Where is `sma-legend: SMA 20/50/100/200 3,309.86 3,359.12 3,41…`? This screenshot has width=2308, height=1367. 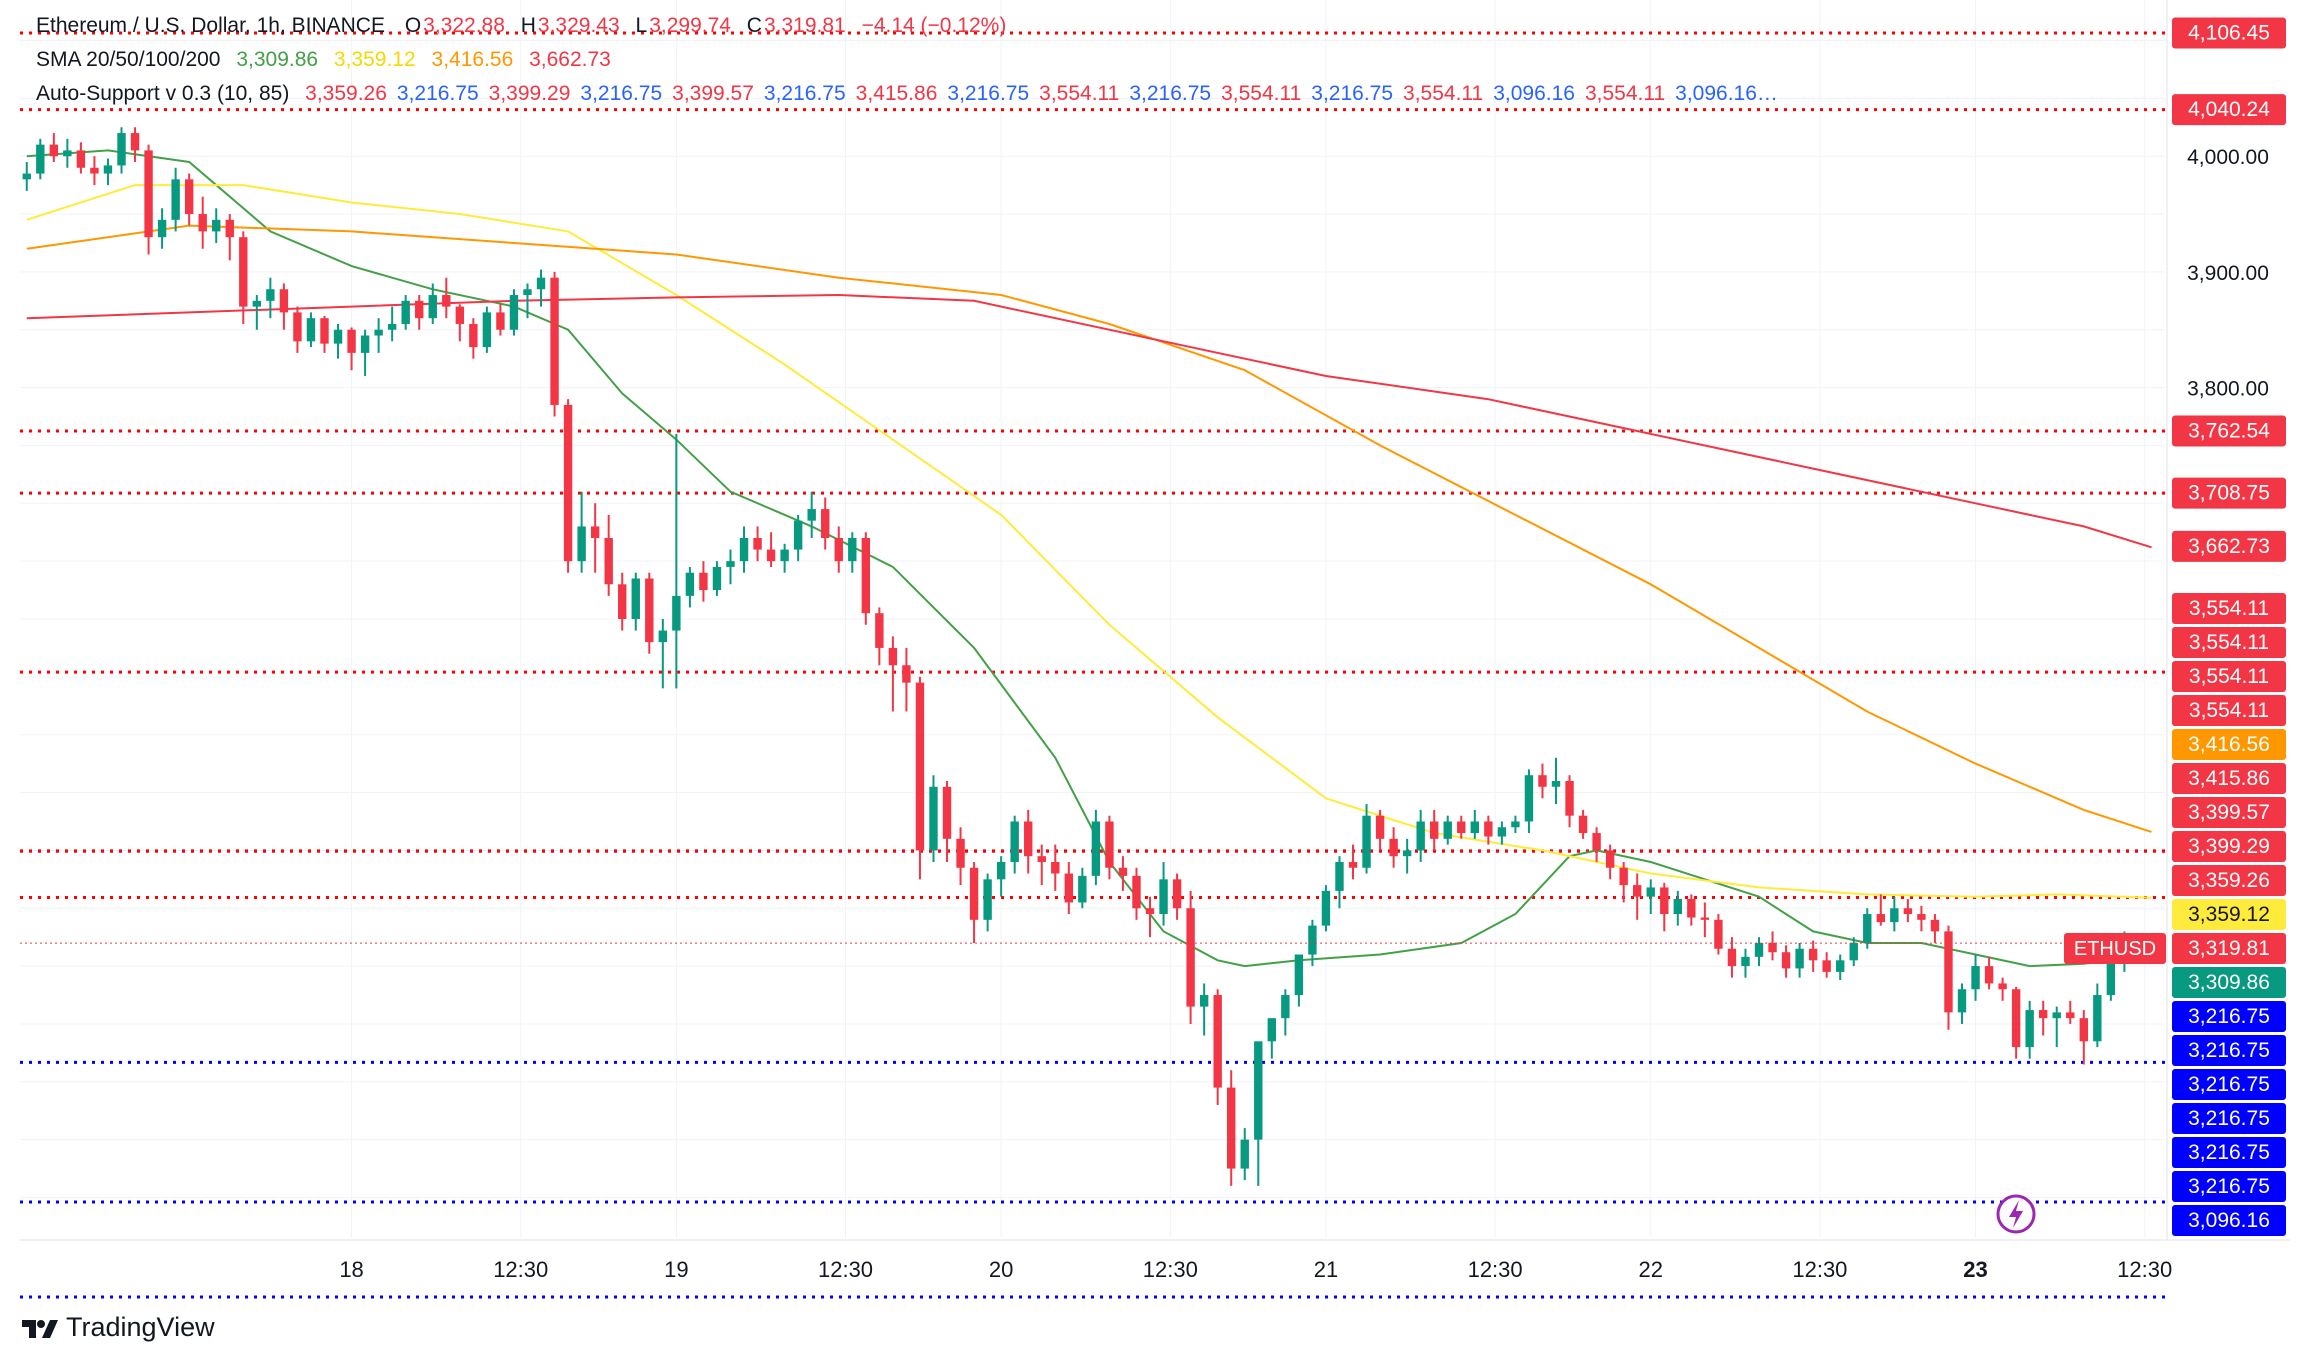 sma-legend: SMA 20/50/100/200 3,309.86 3,359.12 3,41… is located at coordinates (328, 60).